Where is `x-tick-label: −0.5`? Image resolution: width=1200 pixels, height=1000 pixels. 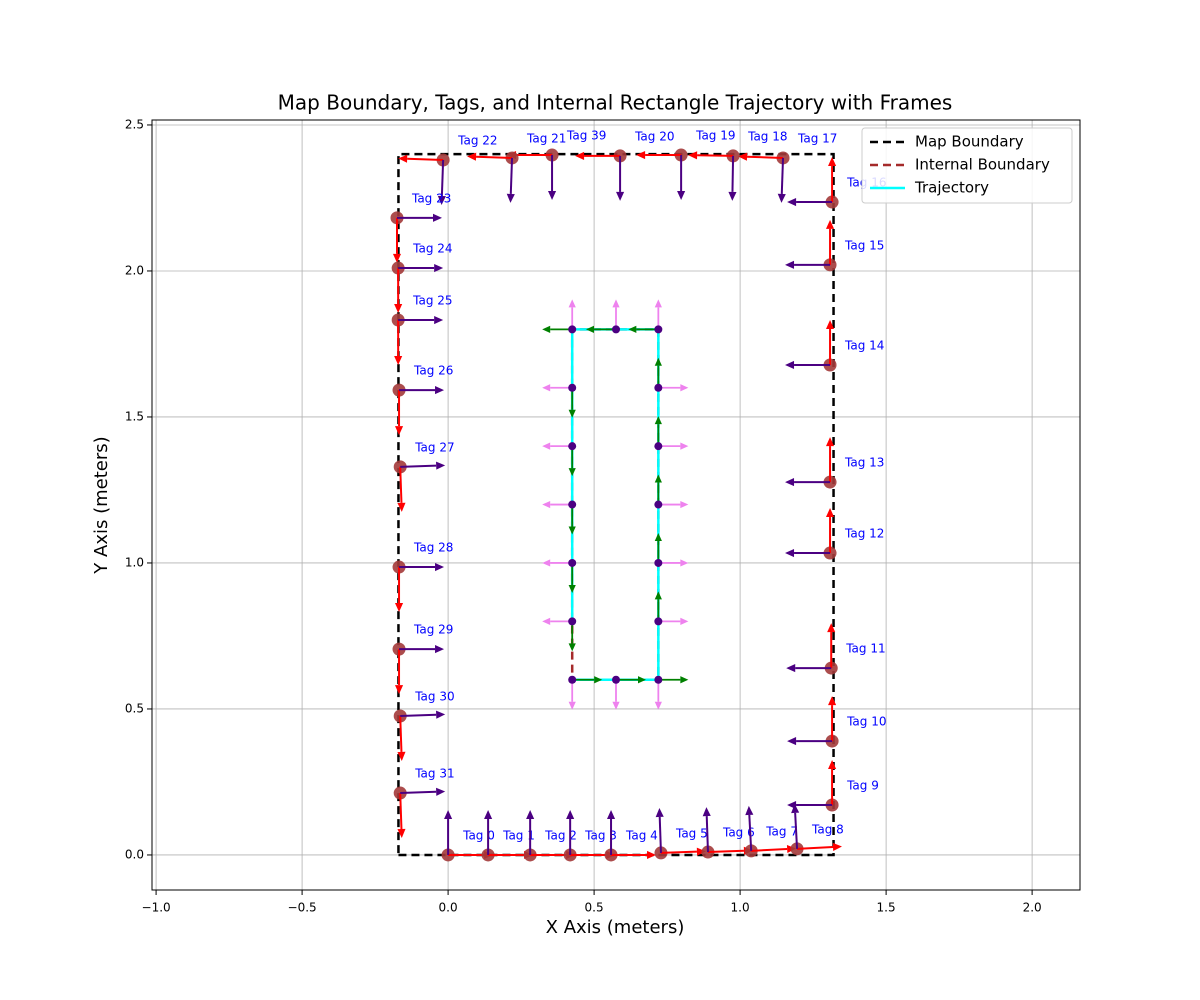
x-tick-label: −0.5 is located at coordinates (302, 908).